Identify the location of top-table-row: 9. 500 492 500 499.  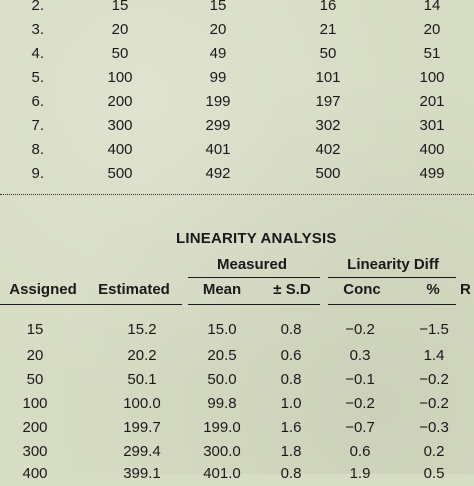
(237, 174).